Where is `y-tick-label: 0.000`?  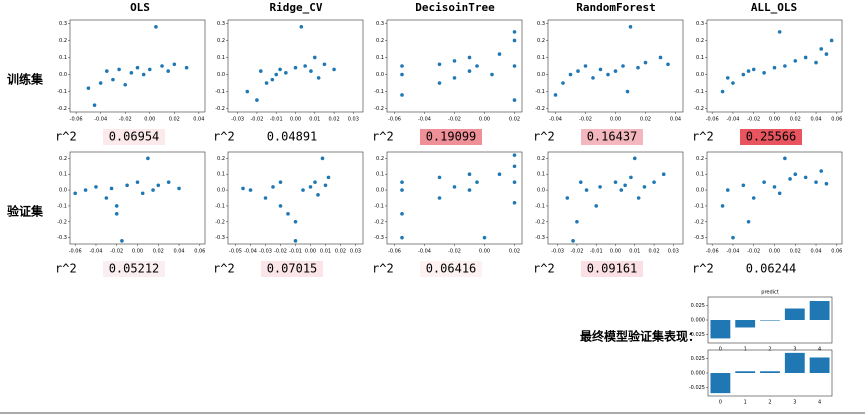
y-tick-label: 0.000 is located at coordinates (698, 321).